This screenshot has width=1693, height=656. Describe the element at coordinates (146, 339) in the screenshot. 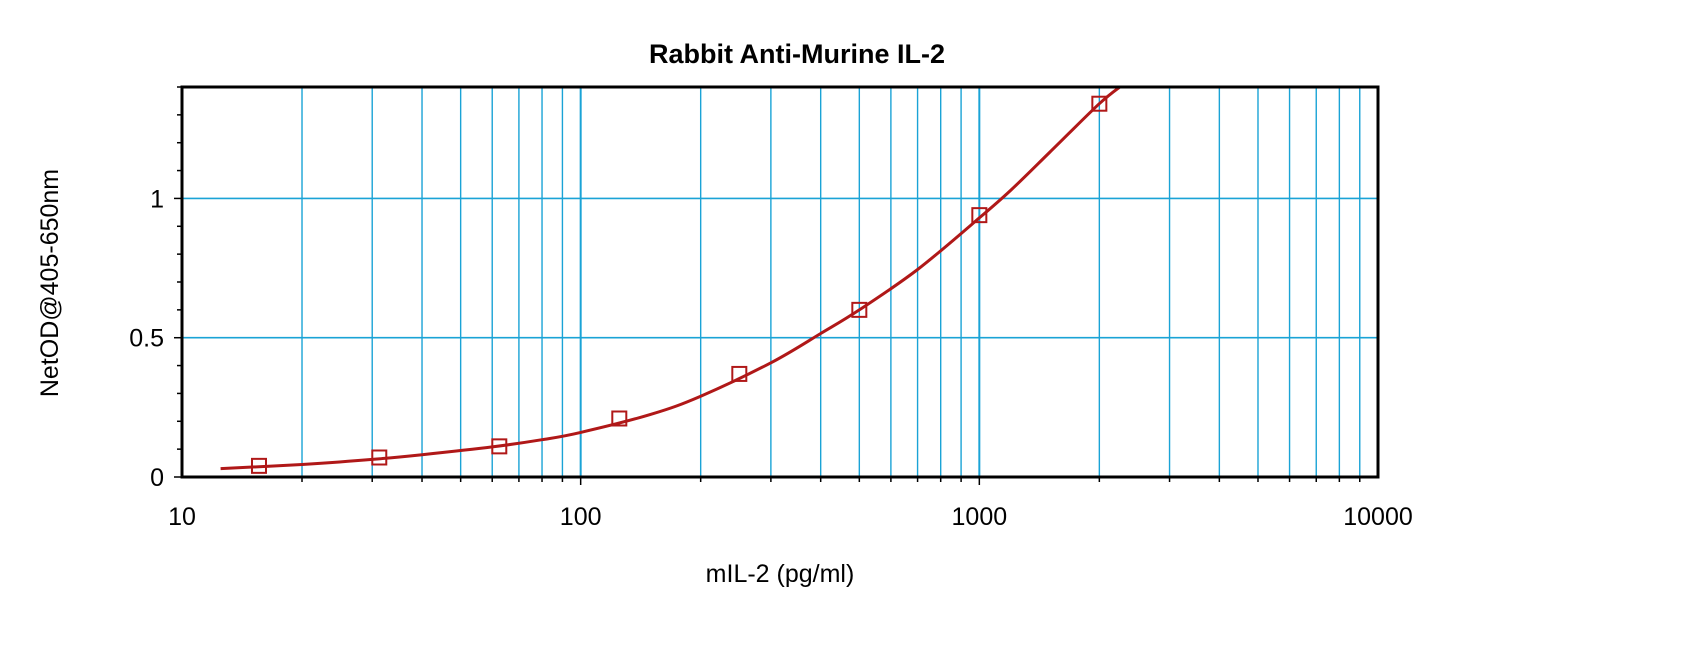

I see `y-tick-label: 0.5` at that location.